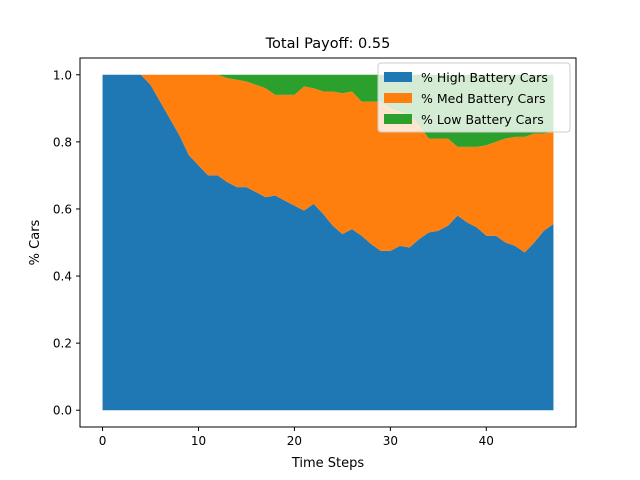  I want to click on legend-label: % High Battery Cars, so click(484, 77).